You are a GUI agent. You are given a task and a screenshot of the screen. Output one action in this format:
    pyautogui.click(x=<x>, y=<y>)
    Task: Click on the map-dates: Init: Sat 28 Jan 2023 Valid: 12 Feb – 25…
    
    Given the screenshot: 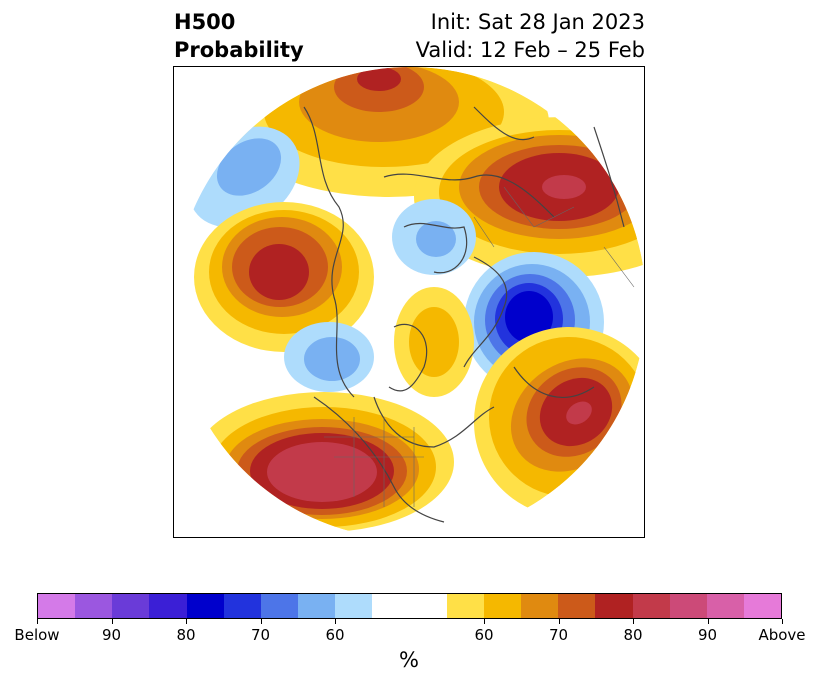 What is the action you would take?
    pyautogui.click(x=530, y=36)
    